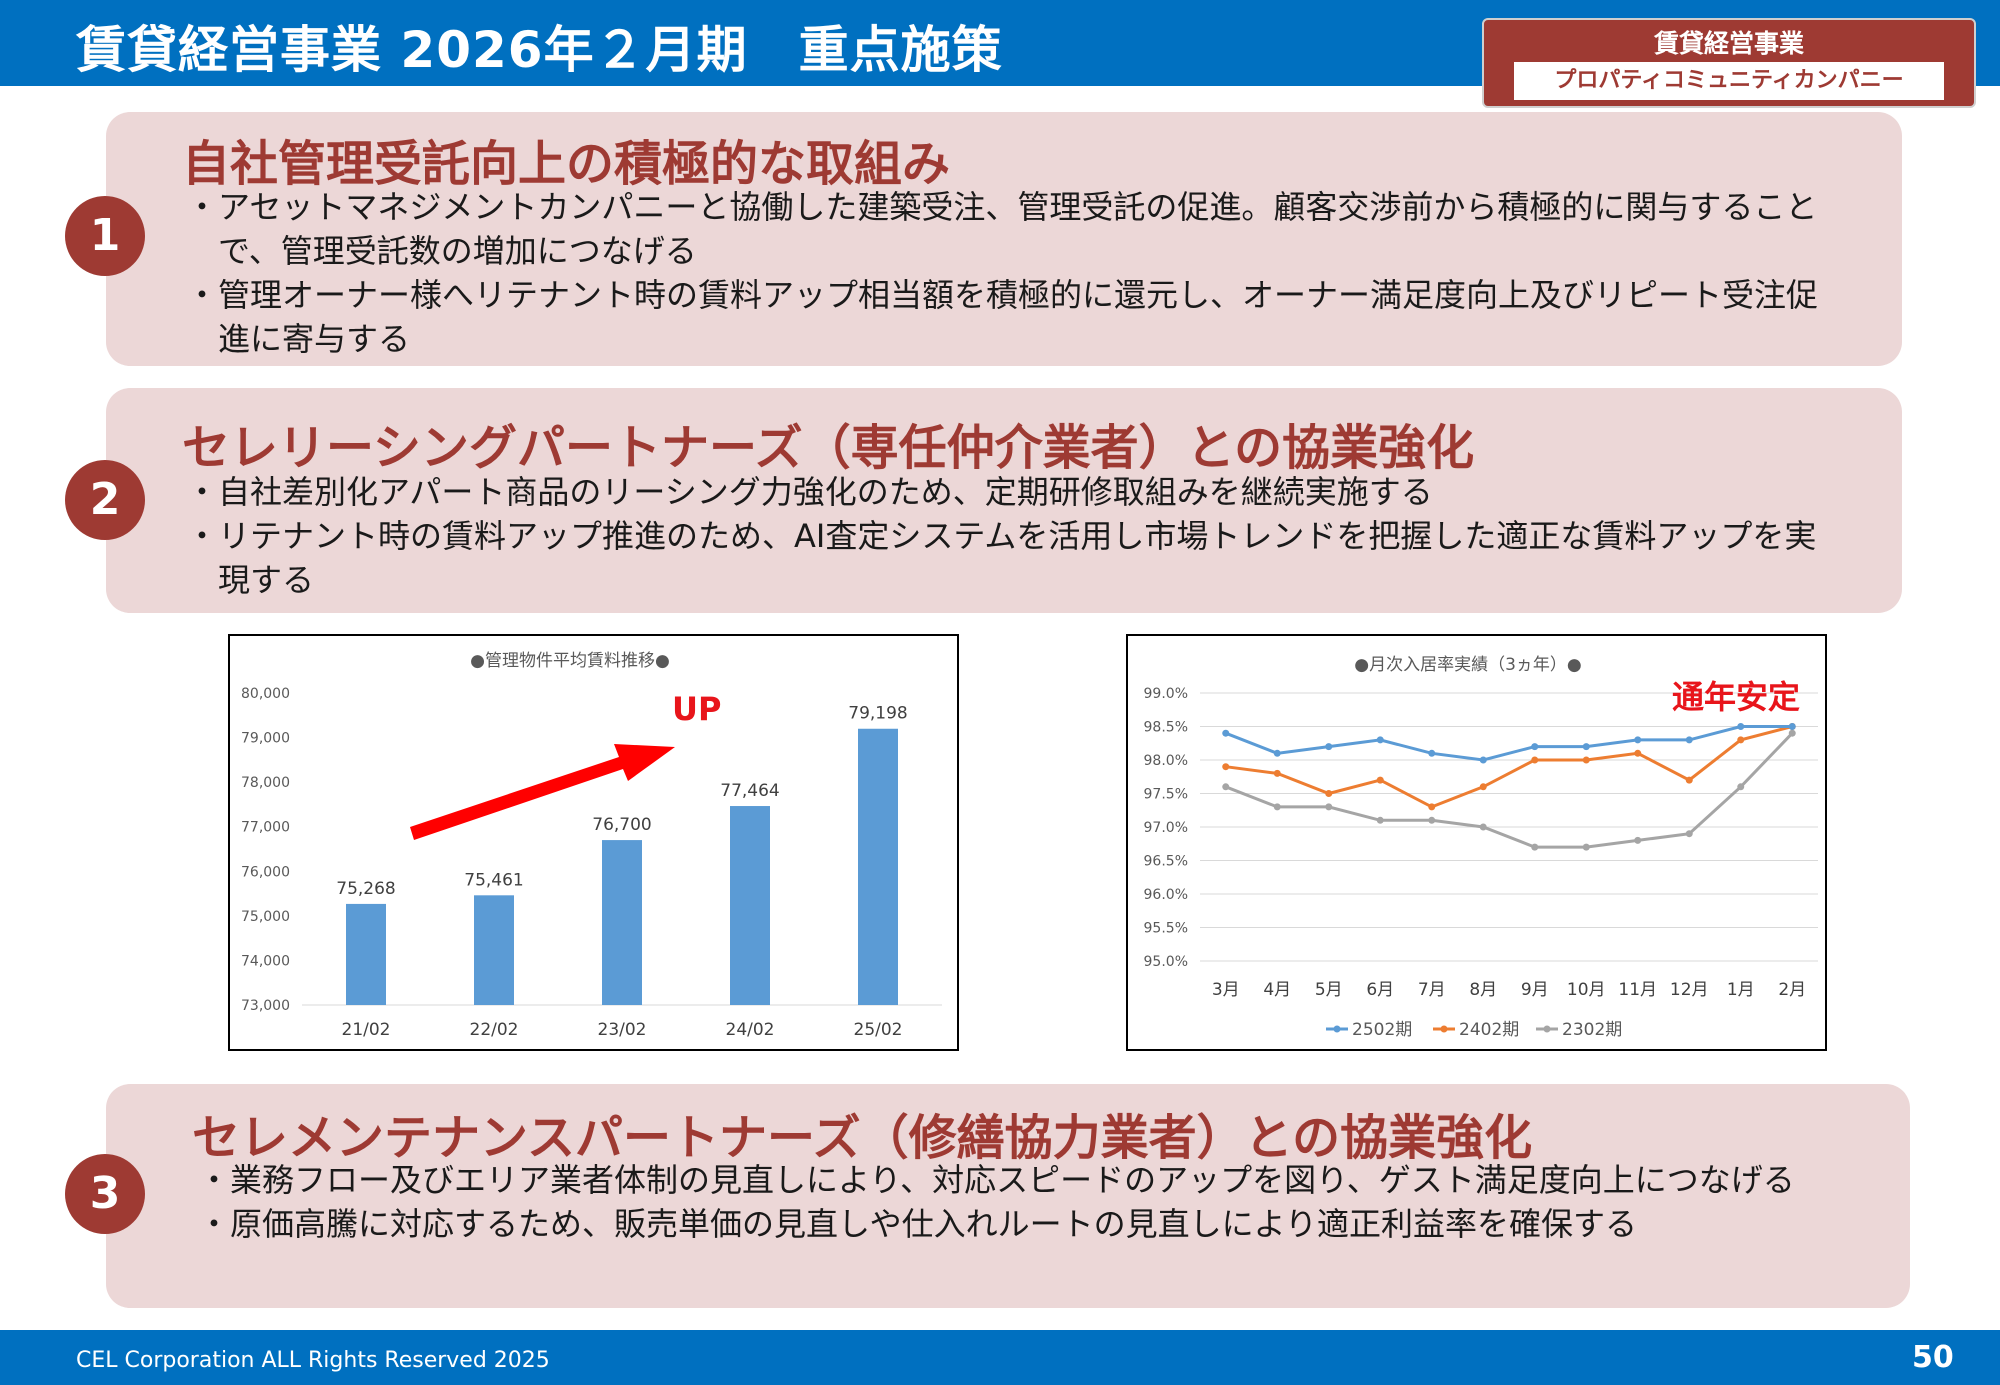  Describe the element at coordinates (265, 872) in the screenshot. I see `y-tick-label: 76,000` at that location.